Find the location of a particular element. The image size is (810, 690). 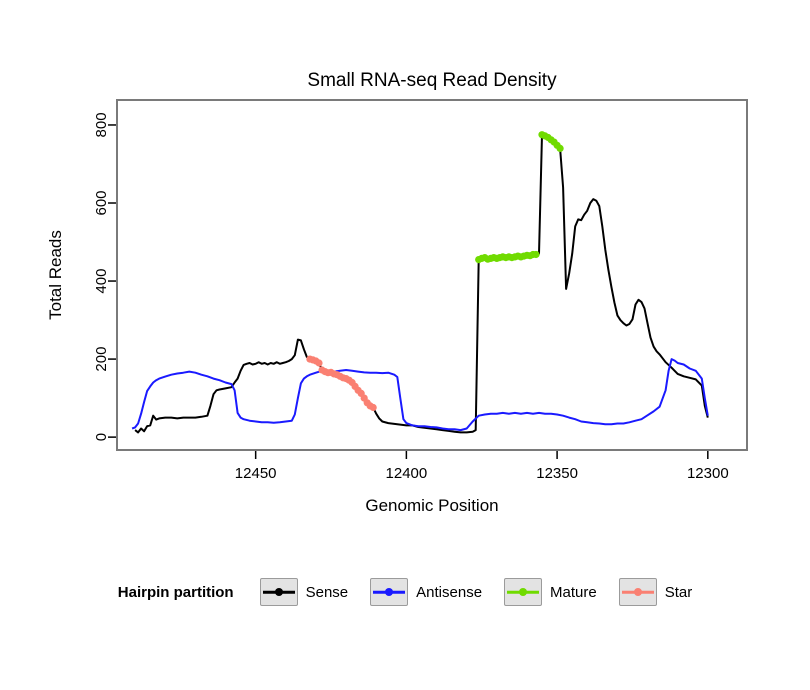

sense-key-icon is located at coordinates (278, 592).